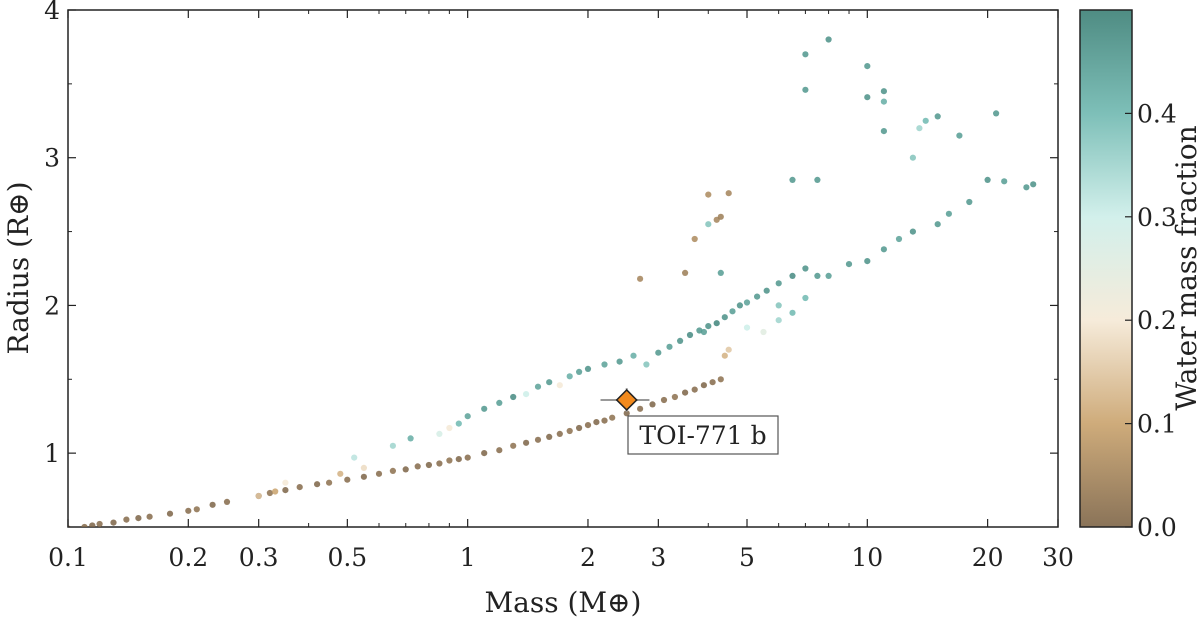  What do you see at coordinates (52, 158) in the screenshot?
I see `y-tick-label: 3` at bounding box center [52, 158].